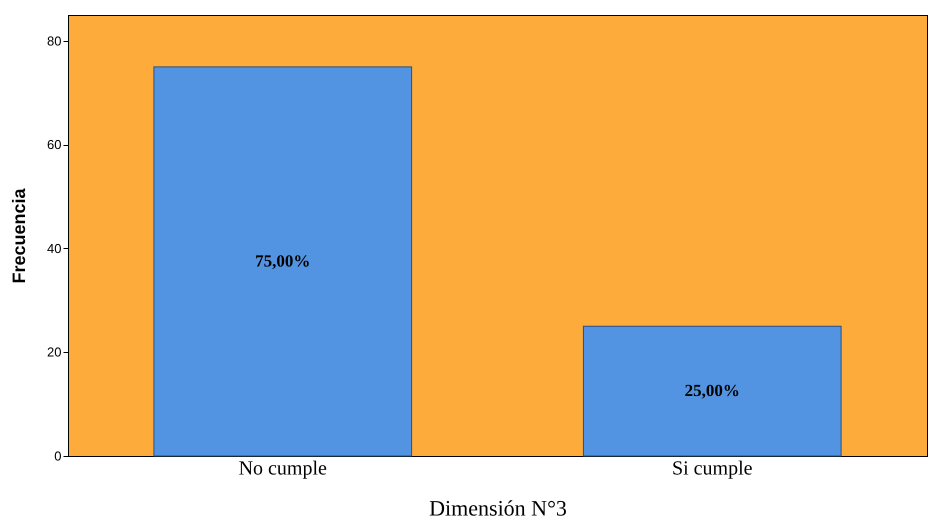 This screenshot has width=932, height=529. What do you see at coordinates (19, 235) in the screenshot?
I see `y-axis-title: Frecuencia` at bounding box center [19, 235].